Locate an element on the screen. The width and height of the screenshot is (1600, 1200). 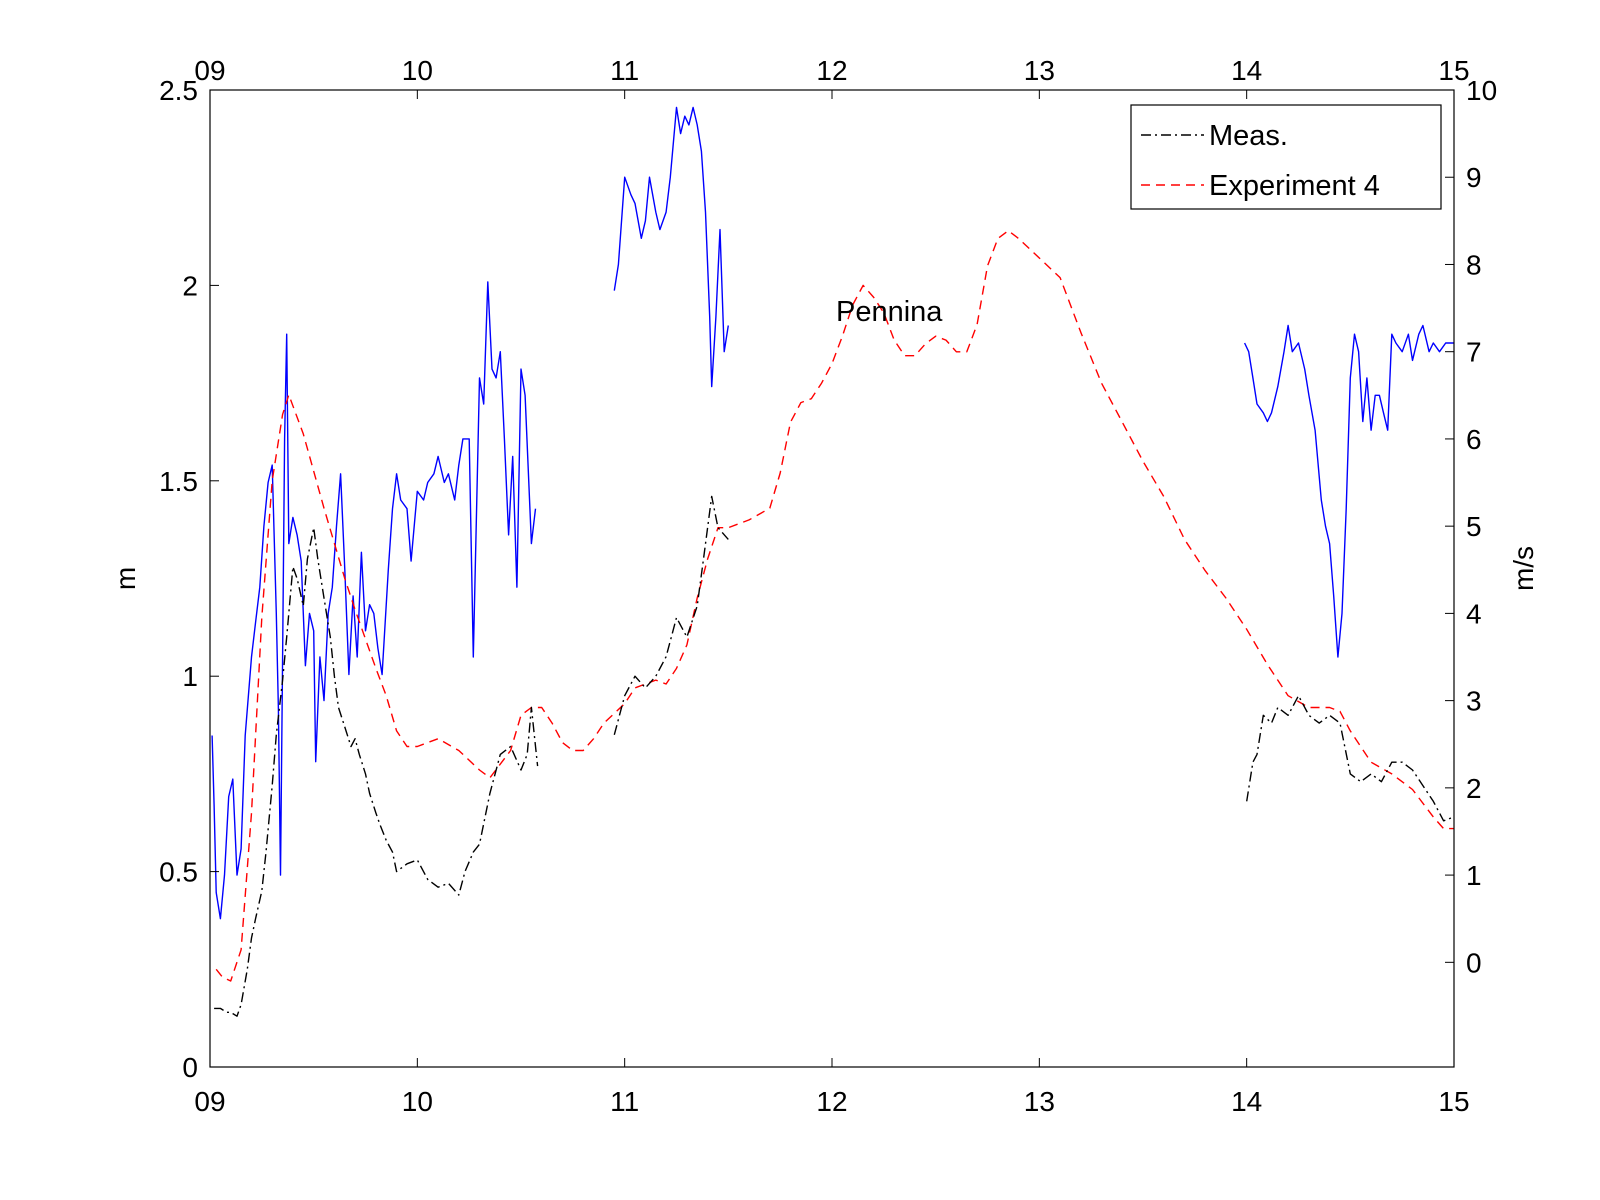
y-axis-label-right: m/s is located at coordinates (1523, 568).